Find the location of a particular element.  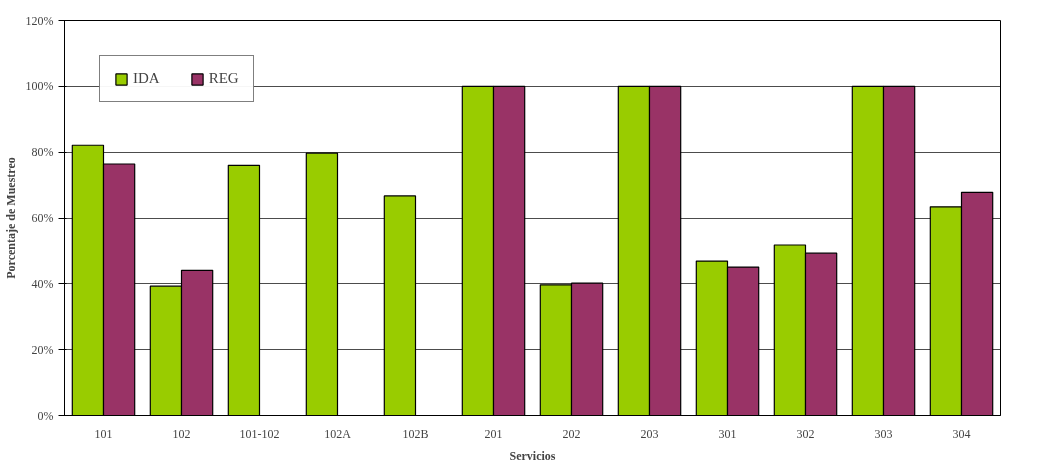

y-tick-label: 120% is located at coordinates (39, 20).